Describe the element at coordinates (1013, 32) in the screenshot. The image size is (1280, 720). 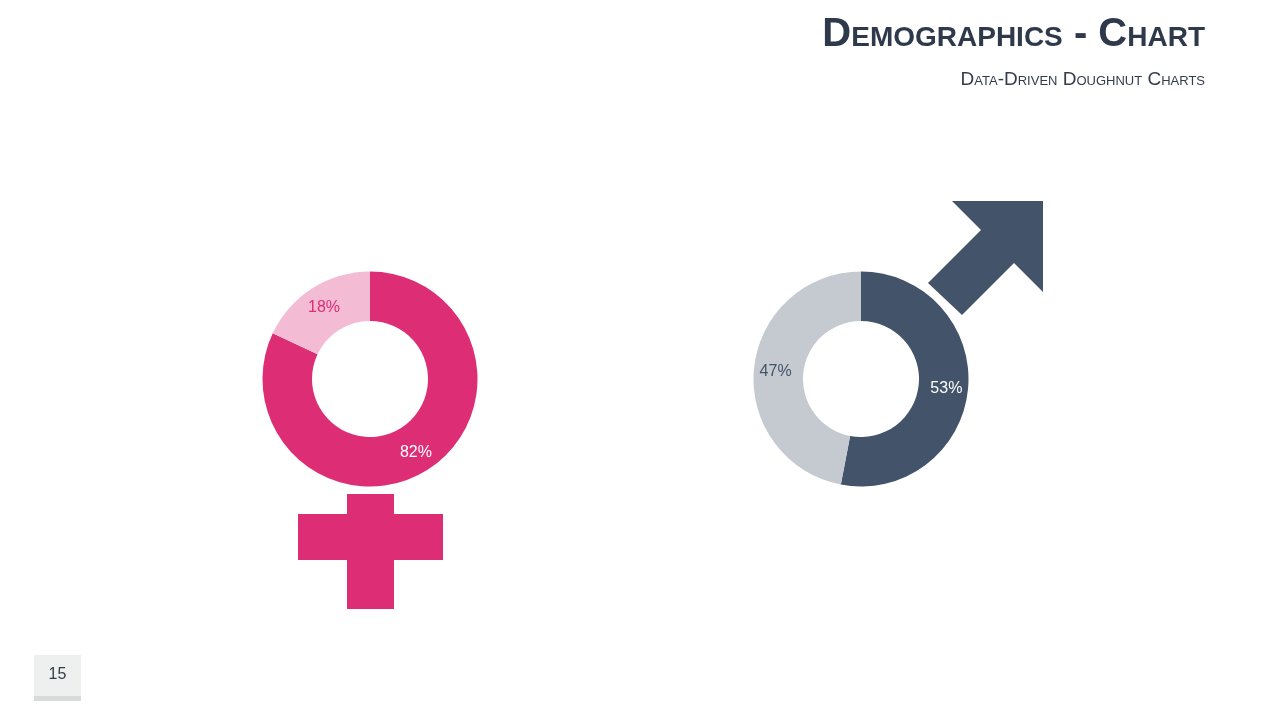
I see `chart-title: Demographics - Chart` at that location.